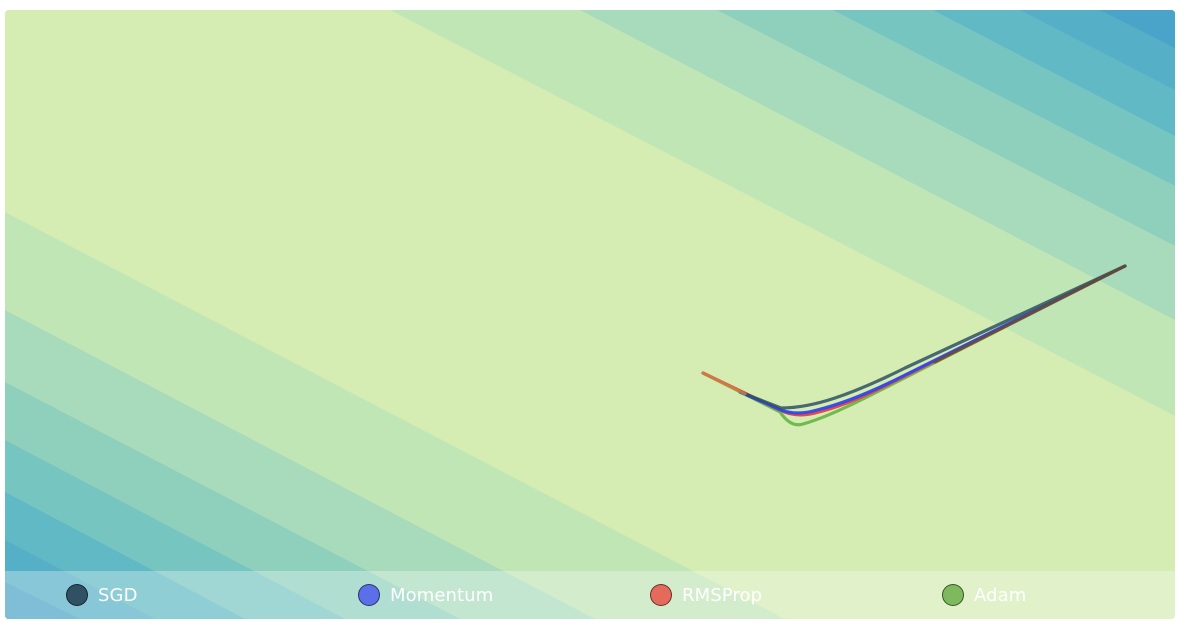 The image size is (1184, 632). I want to click on legend-label-momentum: Momentum, so click(442, 595).